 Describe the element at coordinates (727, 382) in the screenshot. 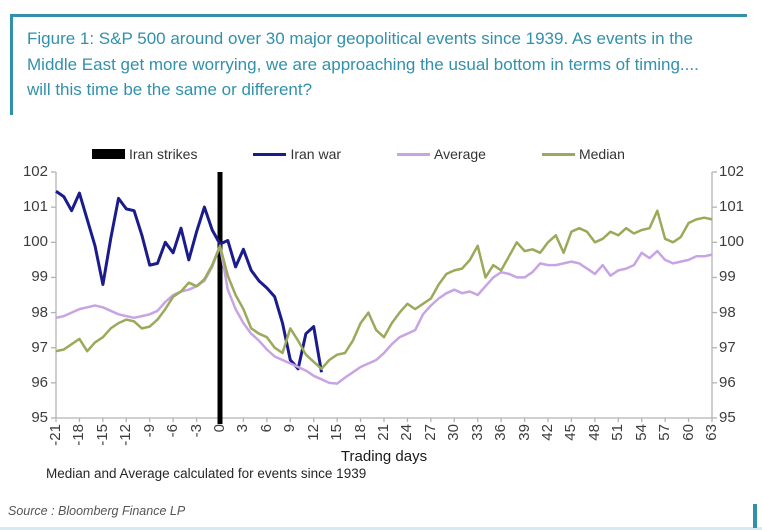

I see `y-tick-right: 96` at that location.